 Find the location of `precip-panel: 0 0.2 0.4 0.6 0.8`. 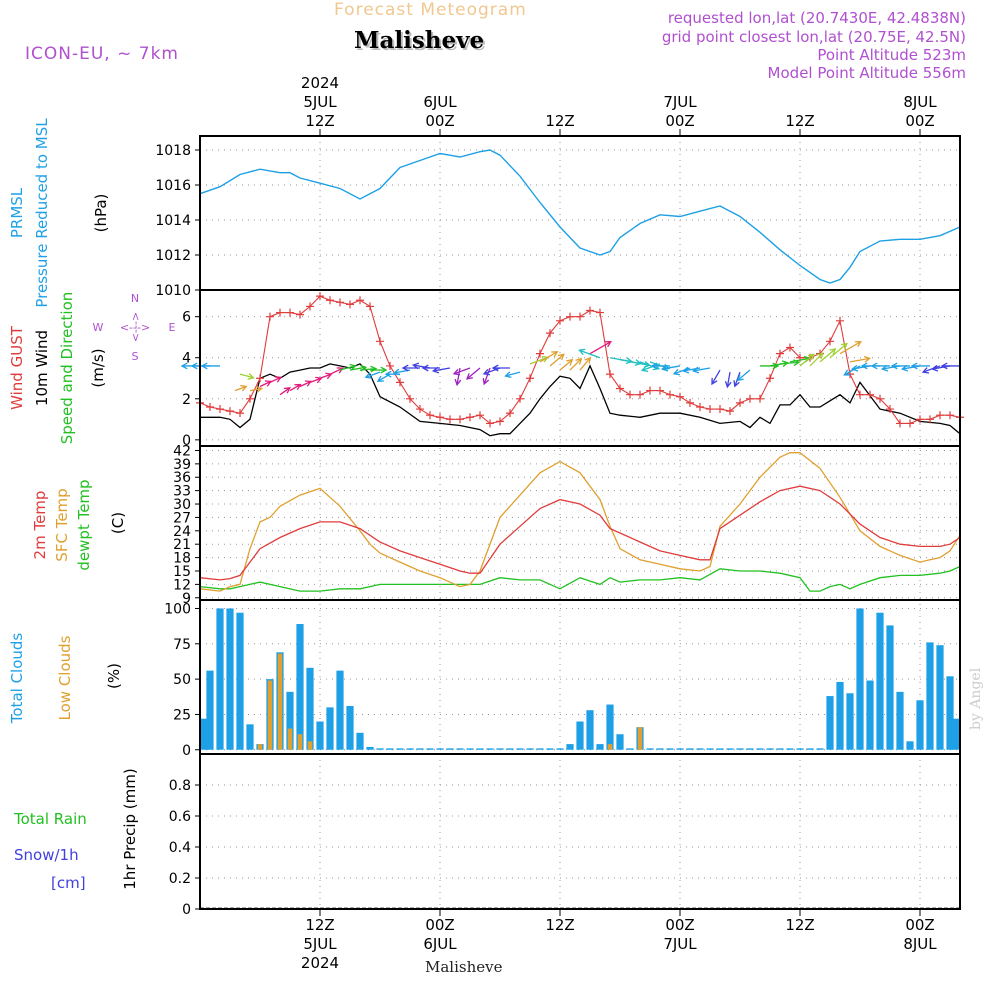

precip-panel: 0 0.2 0.4 0.6 0.8 is located at coordinates (564, 848).